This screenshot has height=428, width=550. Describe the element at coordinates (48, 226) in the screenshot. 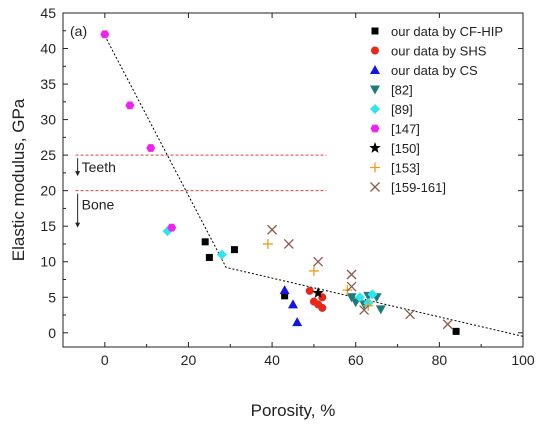

I see `y-tick-label: 15` at that location.